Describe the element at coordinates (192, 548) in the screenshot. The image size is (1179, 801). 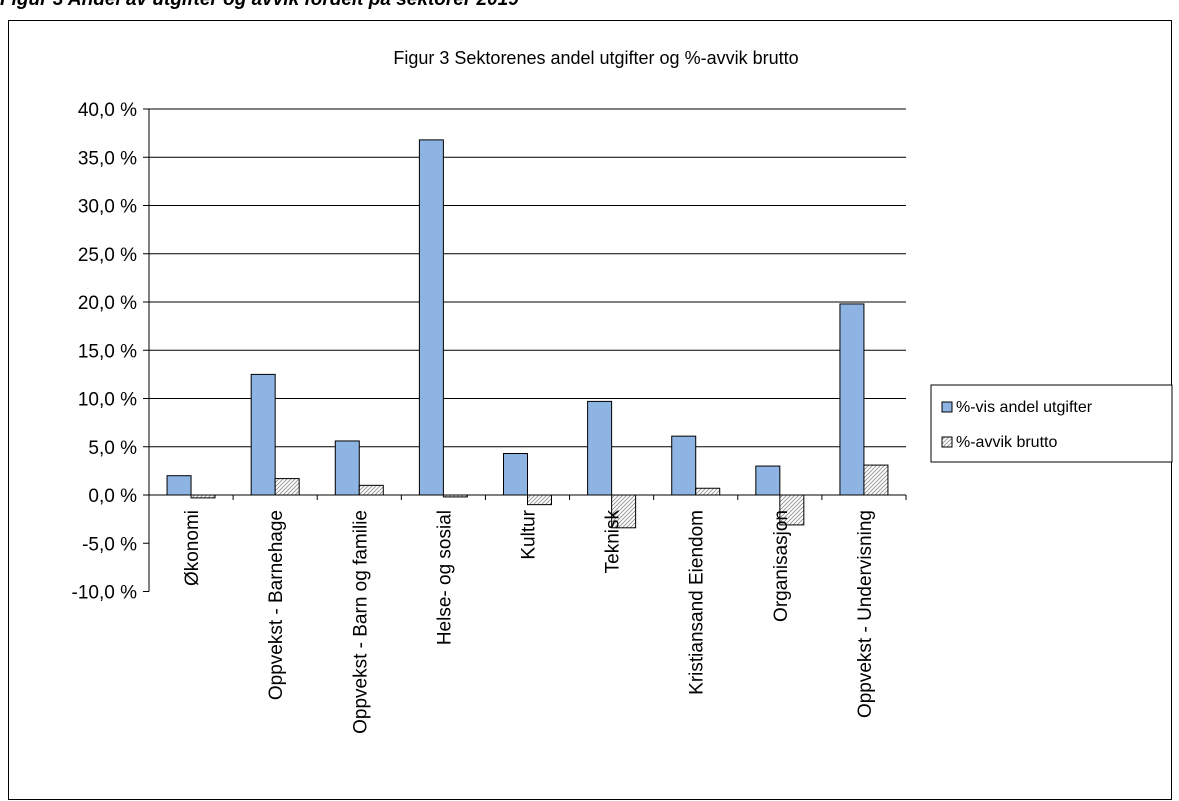
I see `x-category-label: Økonomi` at that location.